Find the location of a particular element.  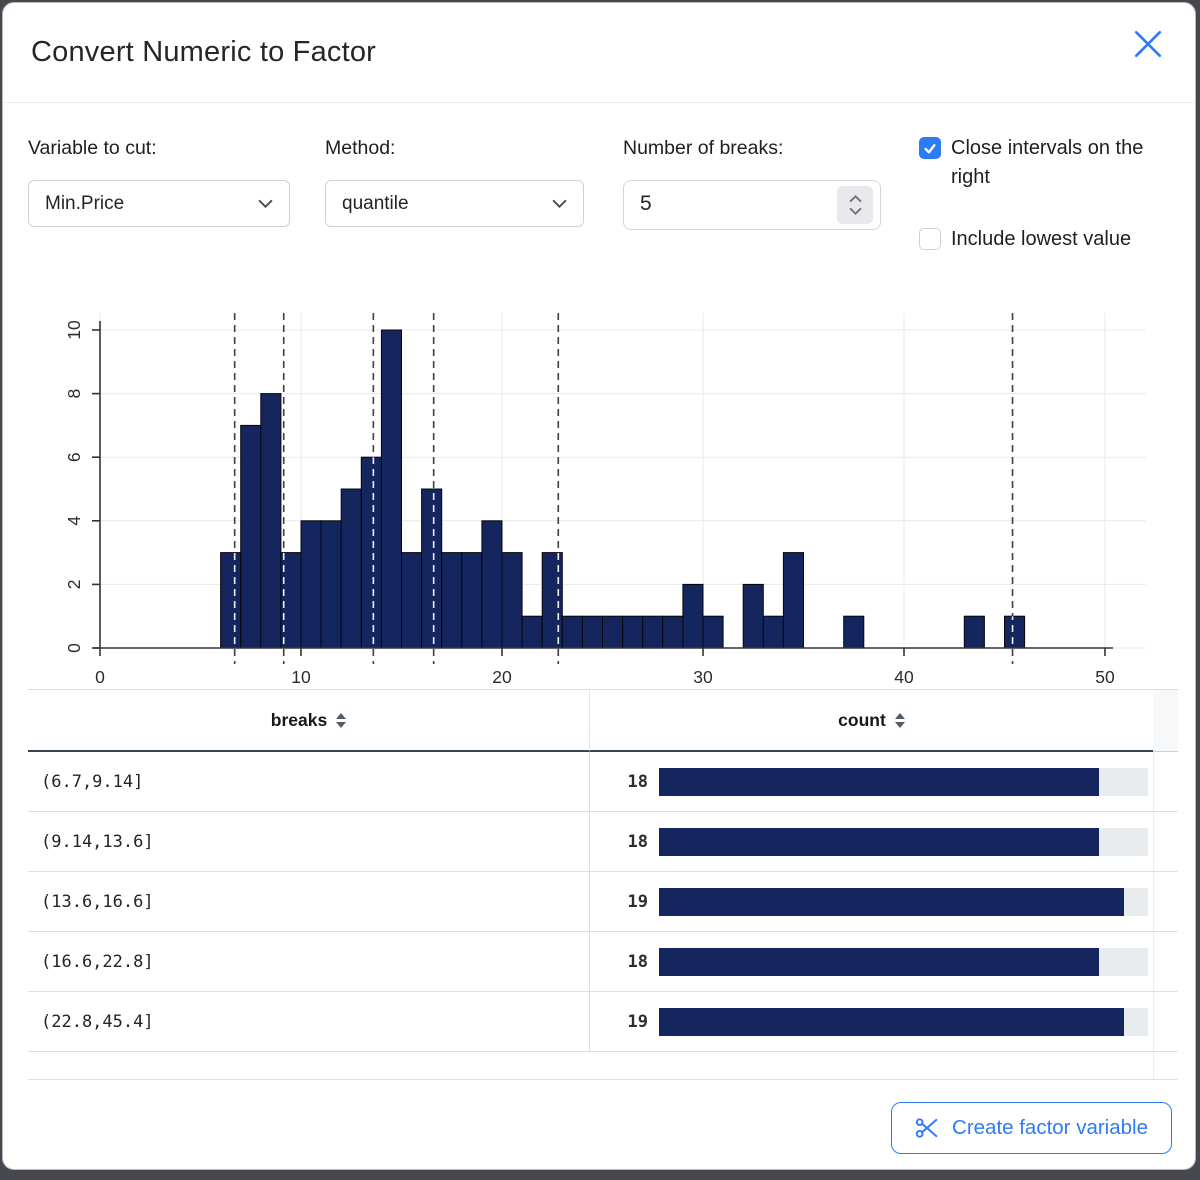

stepper-up-icon is located at coordinates (855, 199).